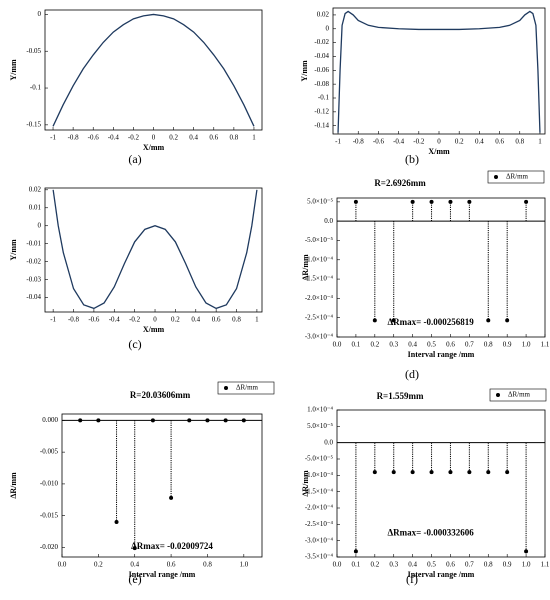 The width and height of the screenshot is (550, 600). I want to click on x-tick-label: -0.6, so click(94, 320).